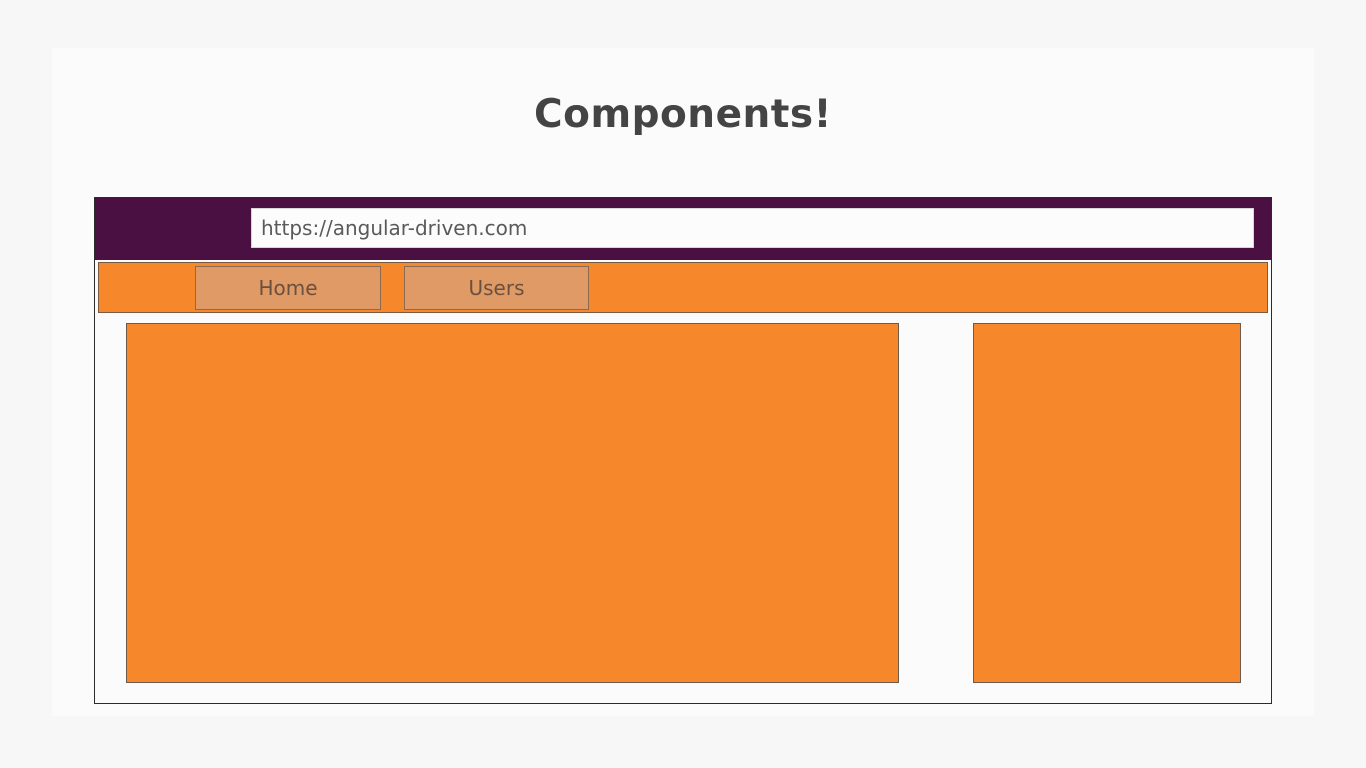  I want to click on address-bar: https://angular-driven.com, so click(752, 228).